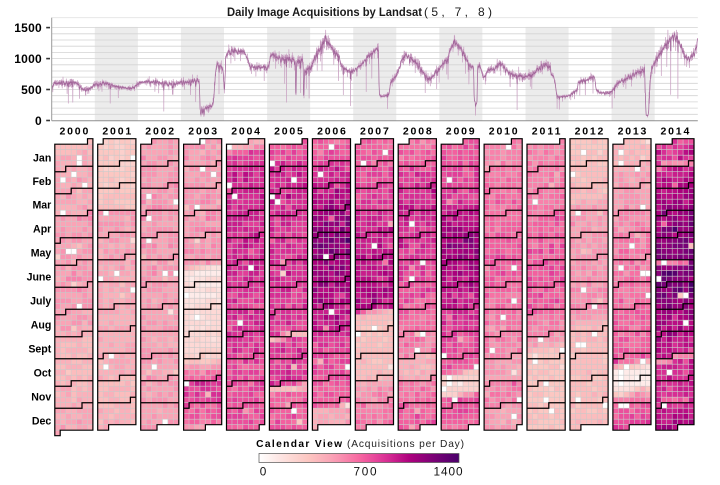 This screenshot has height=485, width=720. I want to click on svg-text: Sept, so click(39, 350).